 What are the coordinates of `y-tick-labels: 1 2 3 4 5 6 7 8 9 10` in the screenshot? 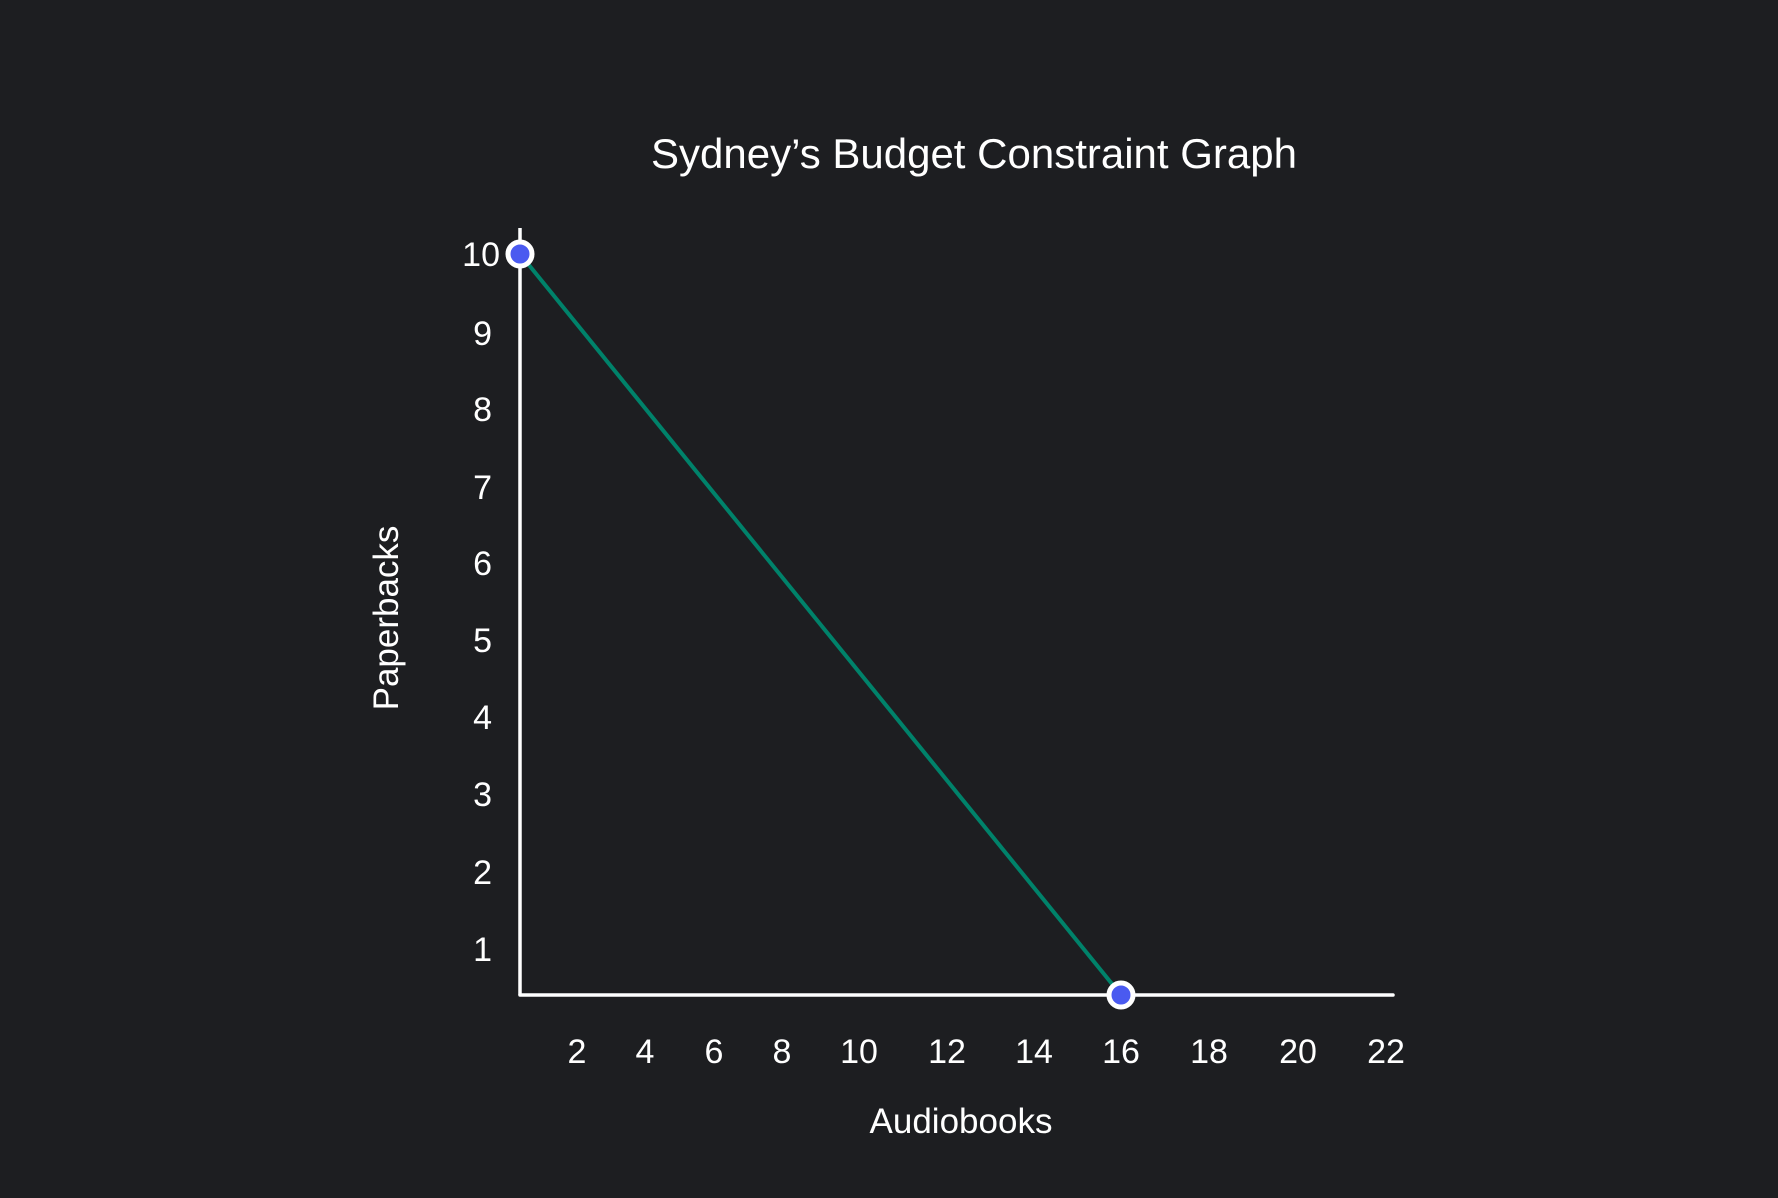 It's located at (481, 602).